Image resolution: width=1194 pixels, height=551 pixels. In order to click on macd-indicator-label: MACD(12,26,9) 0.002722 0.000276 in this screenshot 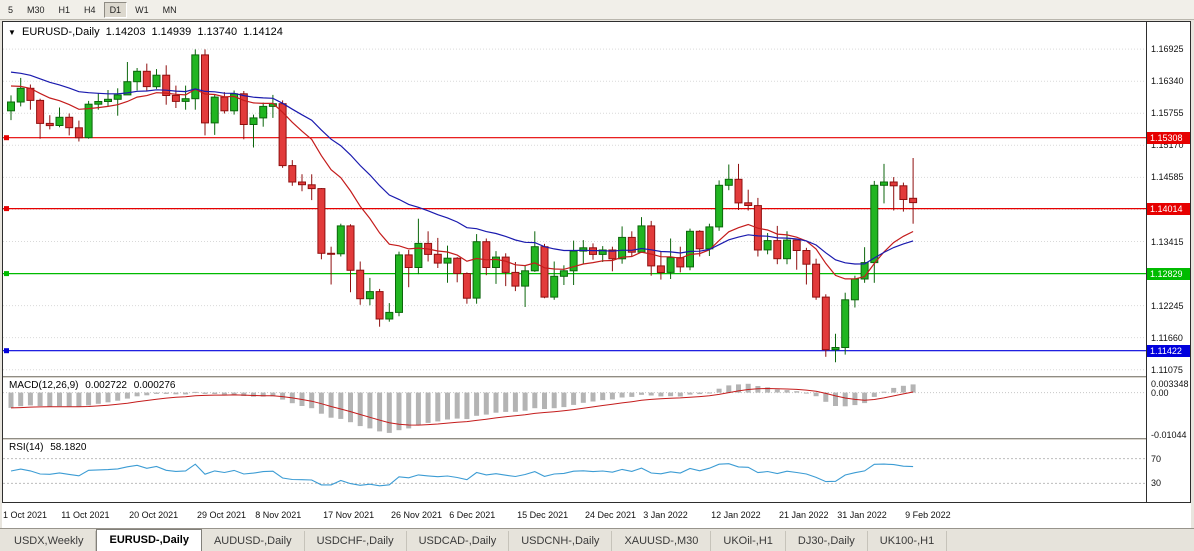, I will do `click(94, 385)`.